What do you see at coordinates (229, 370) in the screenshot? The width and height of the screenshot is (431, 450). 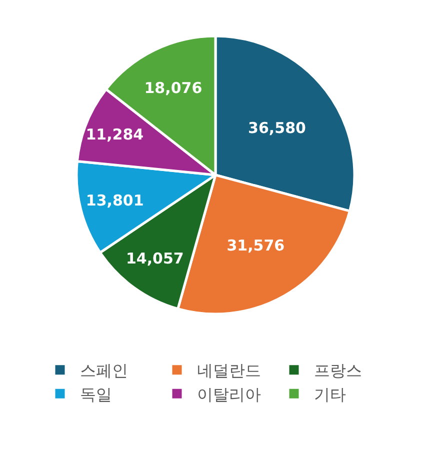 I see `legend-label: 네덜란드` at bounding box center [229, 370].